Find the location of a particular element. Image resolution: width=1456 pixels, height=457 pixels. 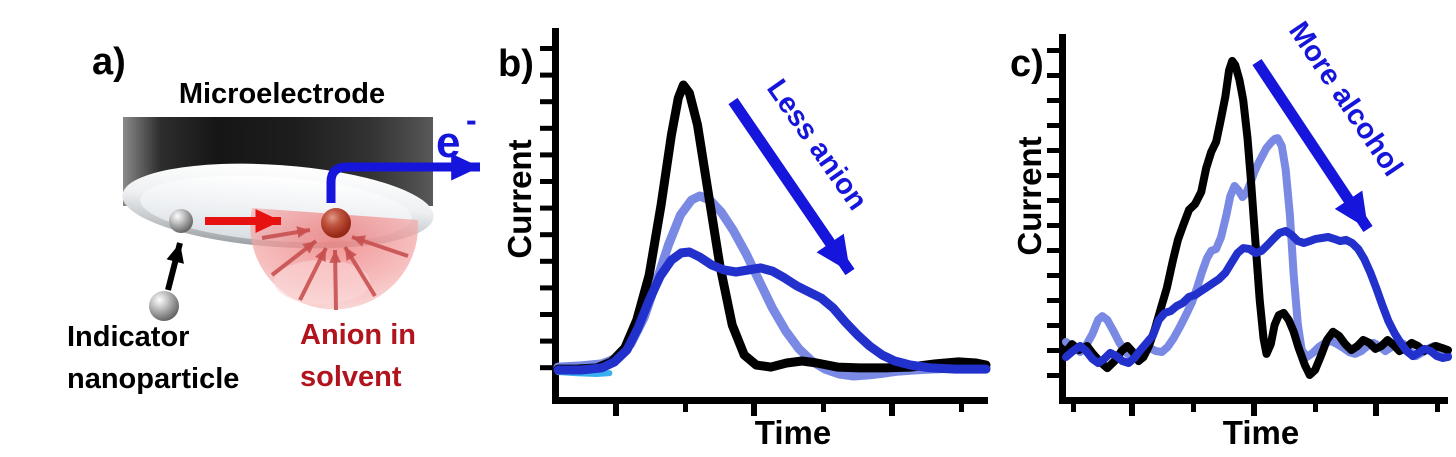

electron-symbol: e is located at coordinates (448, 142).